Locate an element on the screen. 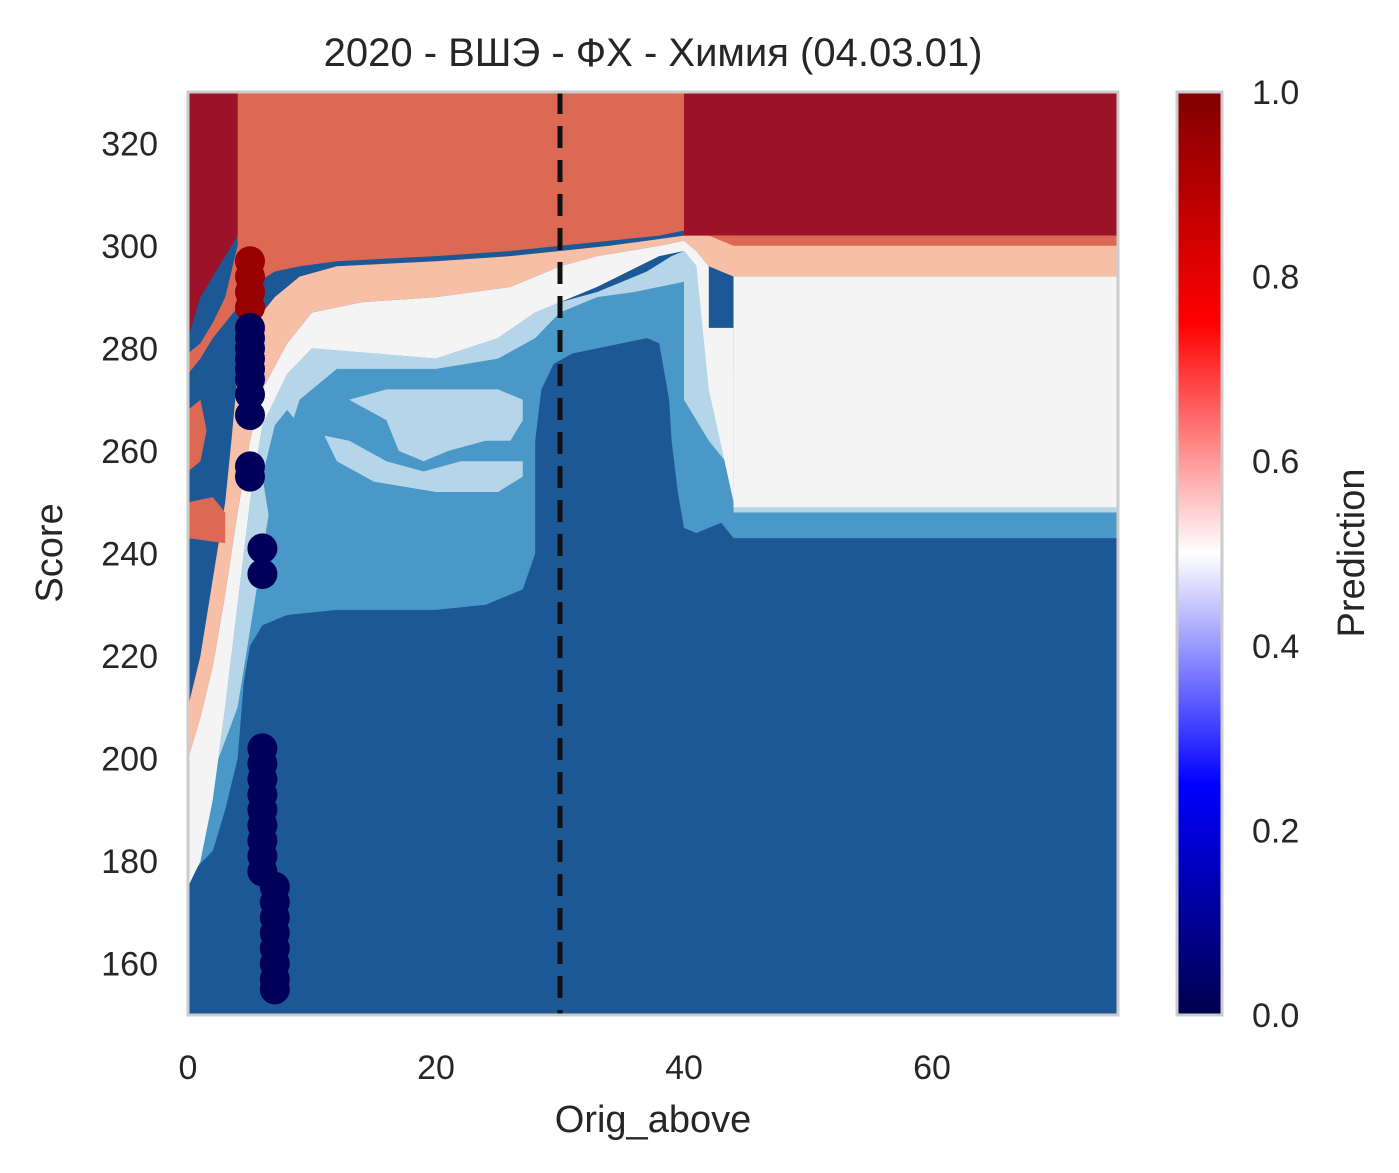 This screenshot has width=1399, height=1173. x-tick-label: 40 is located at coordinates (684, 1068).